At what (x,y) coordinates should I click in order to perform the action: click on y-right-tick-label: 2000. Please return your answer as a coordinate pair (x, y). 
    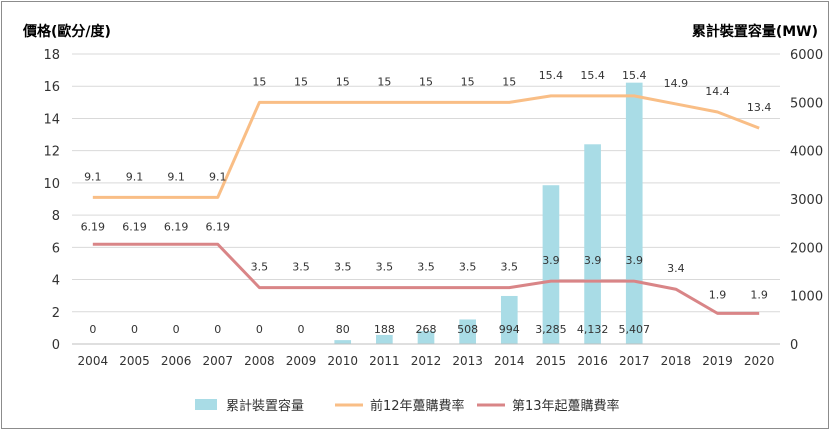
    Looking at the image, I should click on (806, 248).